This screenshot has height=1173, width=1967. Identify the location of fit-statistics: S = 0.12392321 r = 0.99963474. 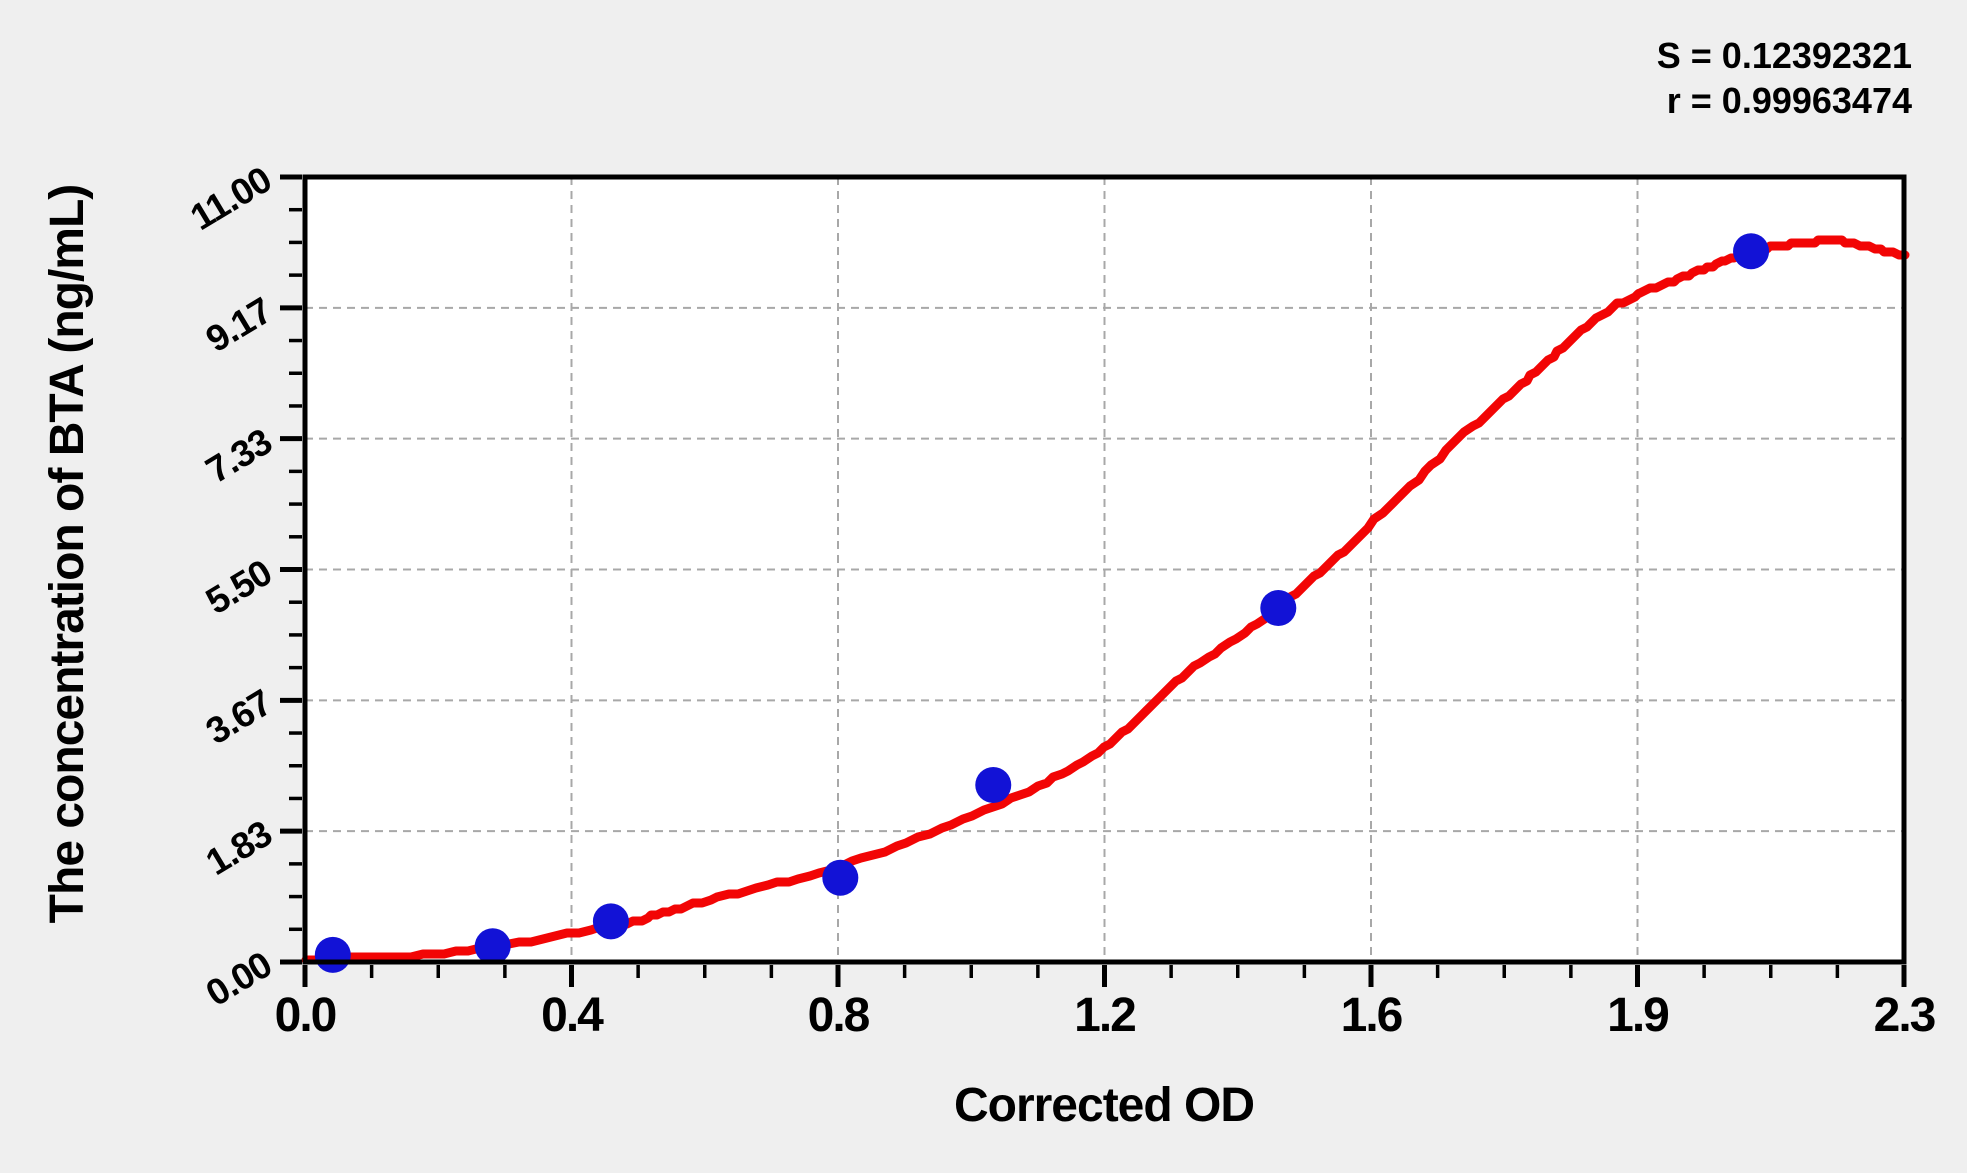
(1784, 78).